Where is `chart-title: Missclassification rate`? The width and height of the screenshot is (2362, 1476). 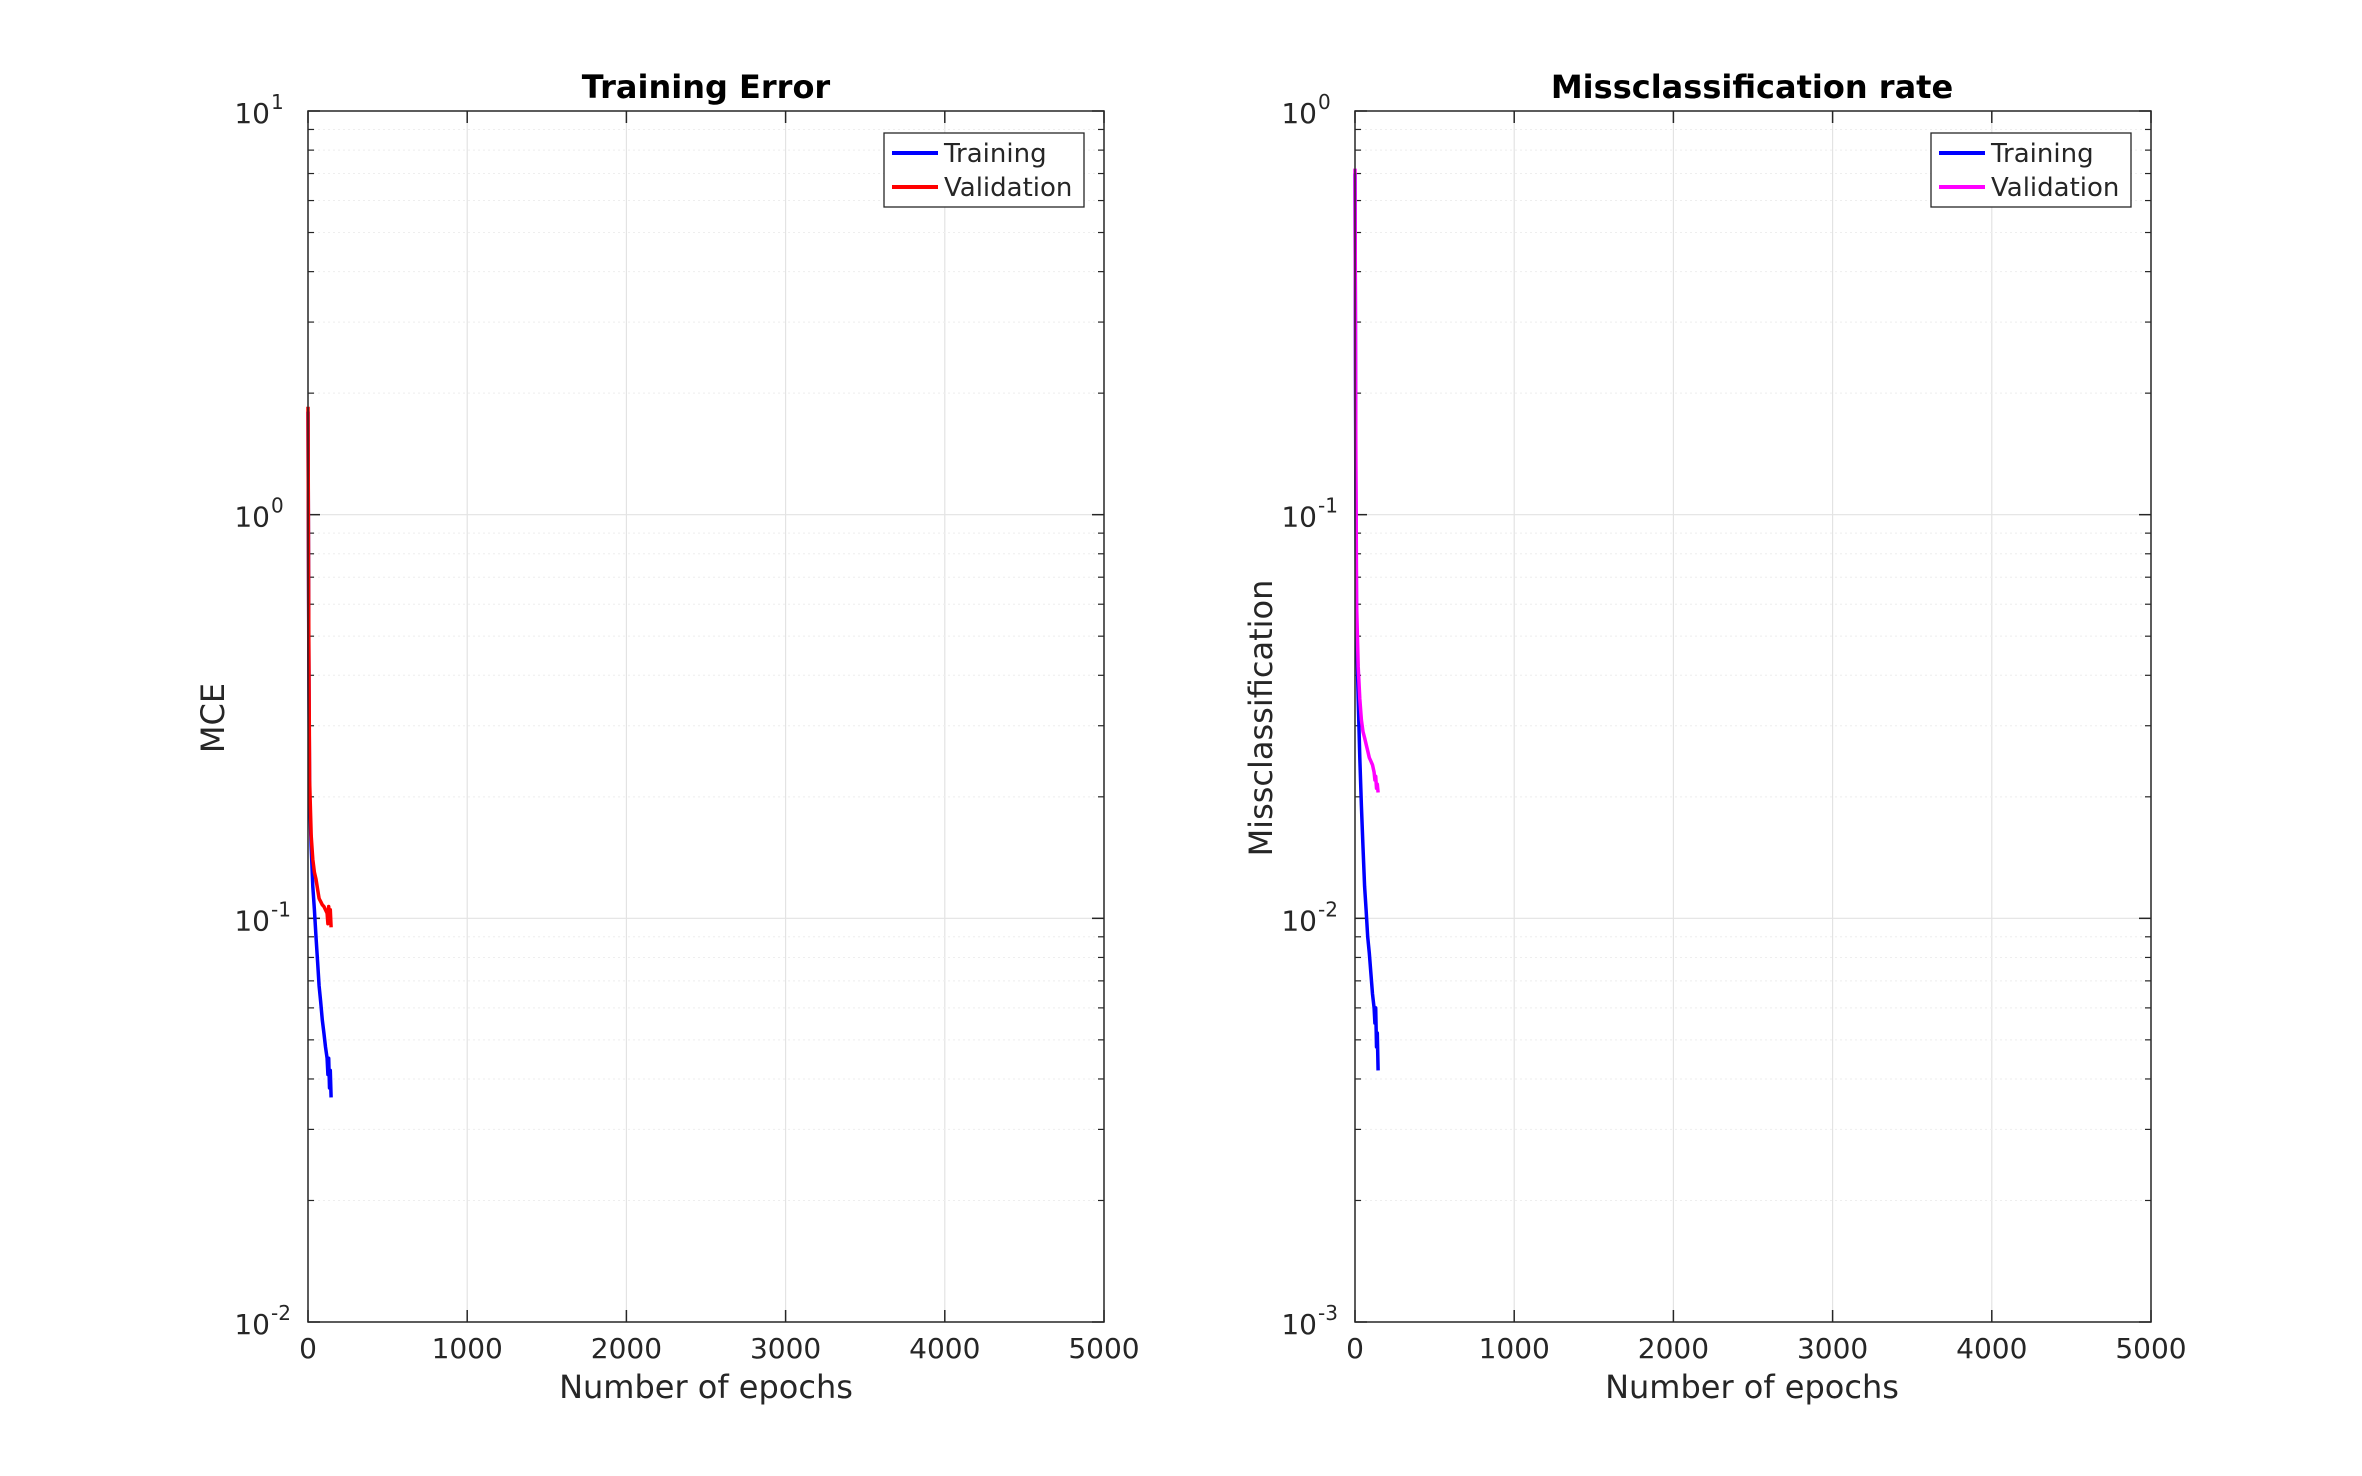
chart-title: Missclassification rate is located at coordinates (1752, 87).